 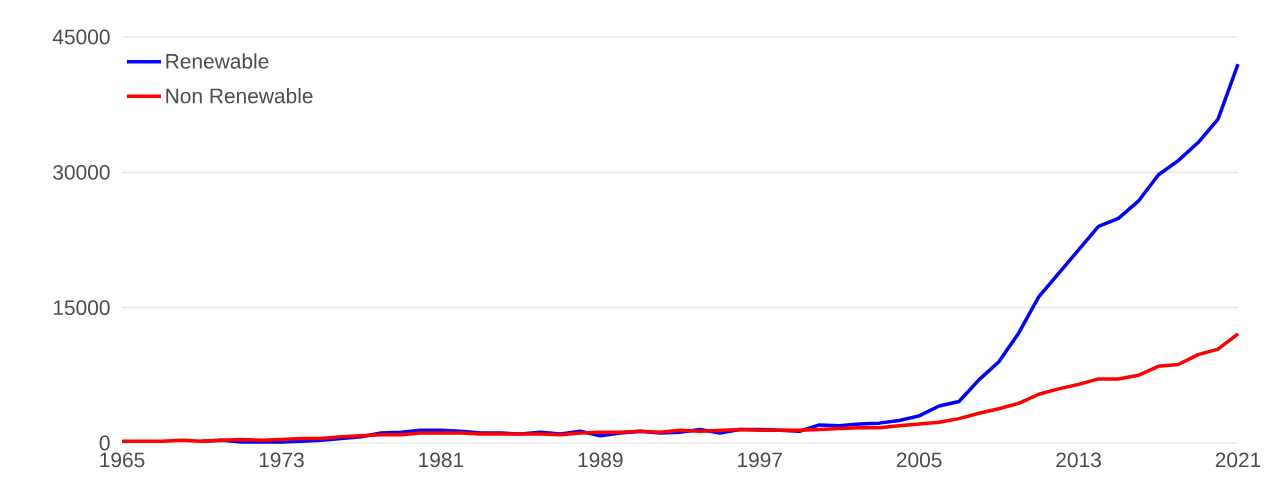 What do you see at coordinates (600, 460) in the screenshot?
I see `x-tick-label: 1989` at bounding box center [600, 460].